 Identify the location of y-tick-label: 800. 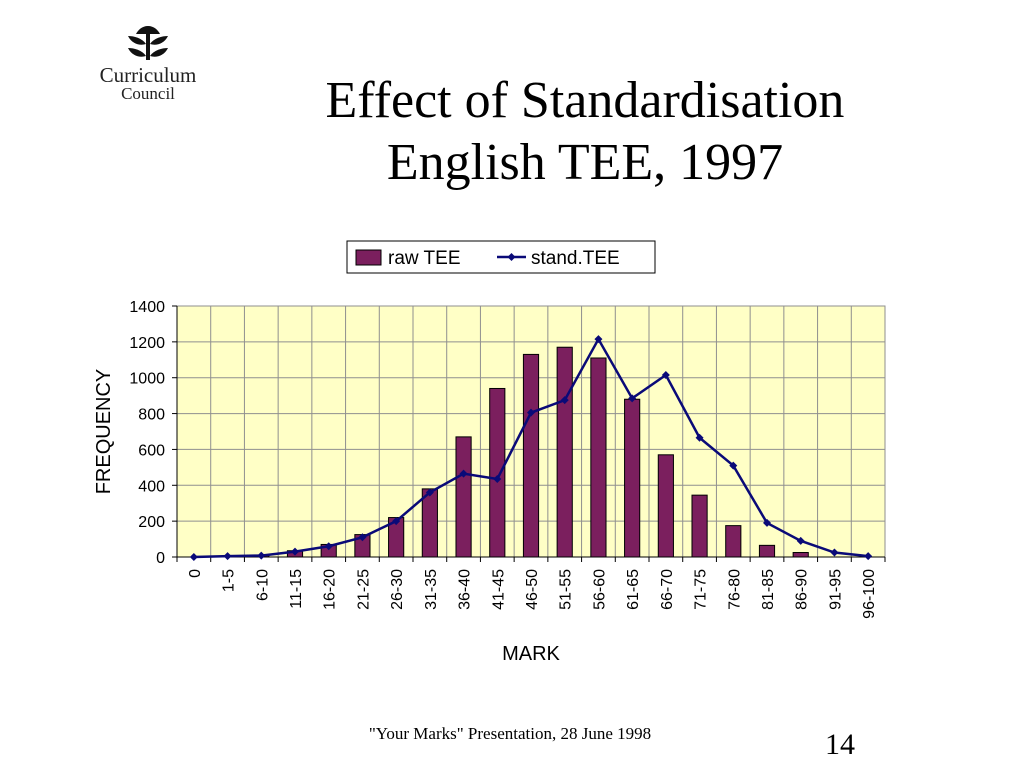
(151, 415).